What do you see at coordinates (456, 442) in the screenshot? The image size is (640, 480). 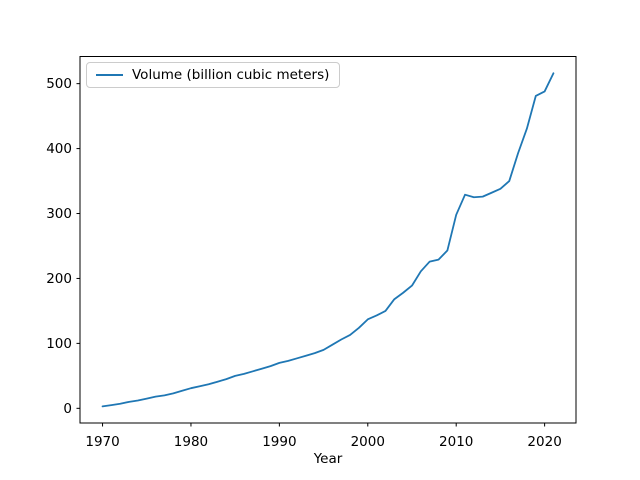 I see `x-tick-label: 2010` at bounding box center [456, 442].